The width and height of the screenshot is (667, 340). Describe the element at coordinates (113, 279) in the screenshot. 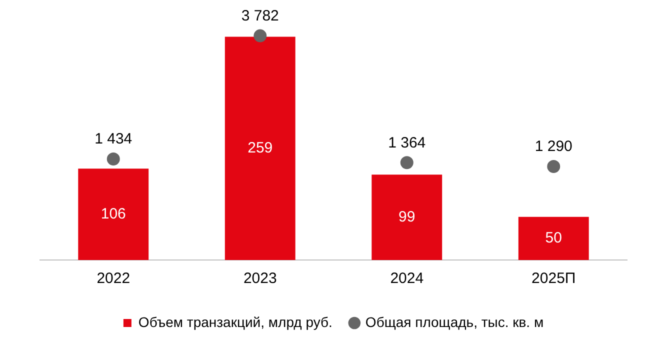

I see `x-tick-label: 2022` at that location.